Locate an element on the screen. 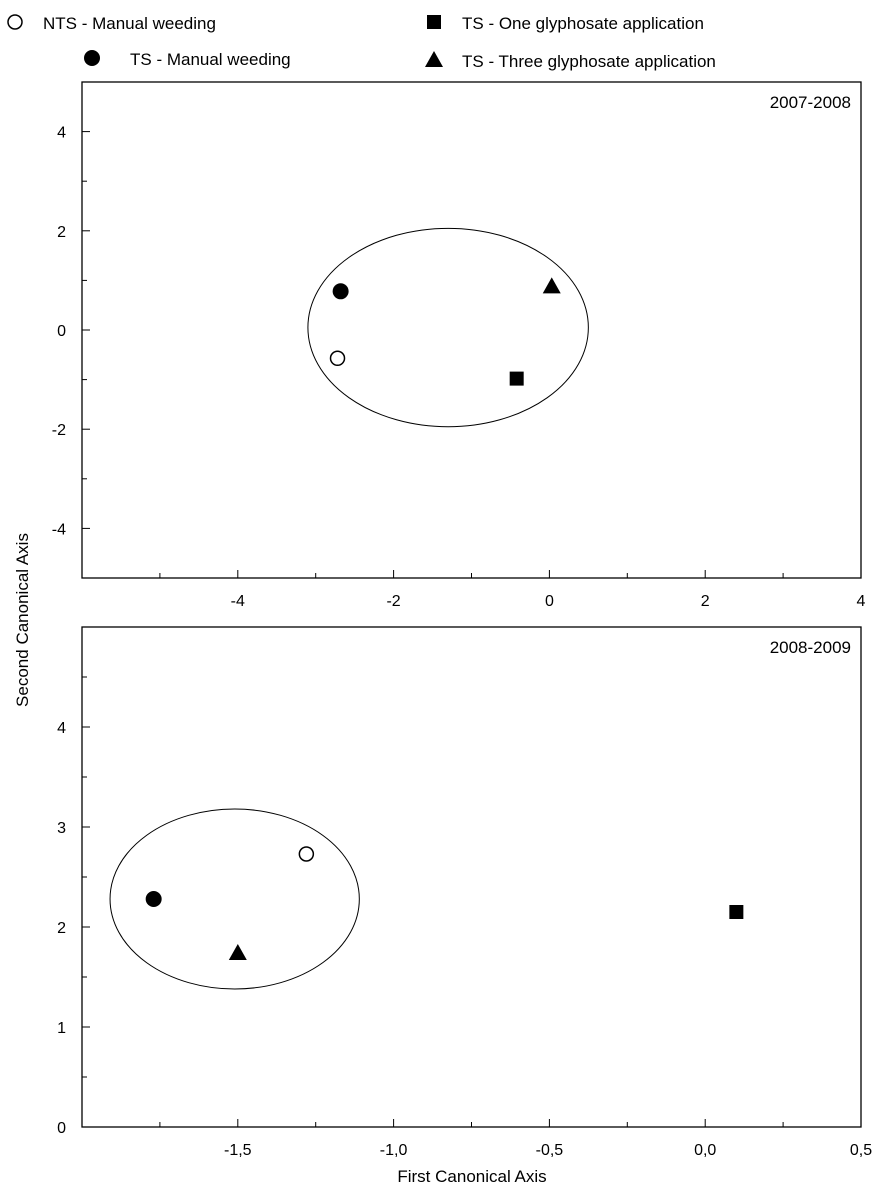  legend-marker-square-filled is located at coordinates (434, 22).